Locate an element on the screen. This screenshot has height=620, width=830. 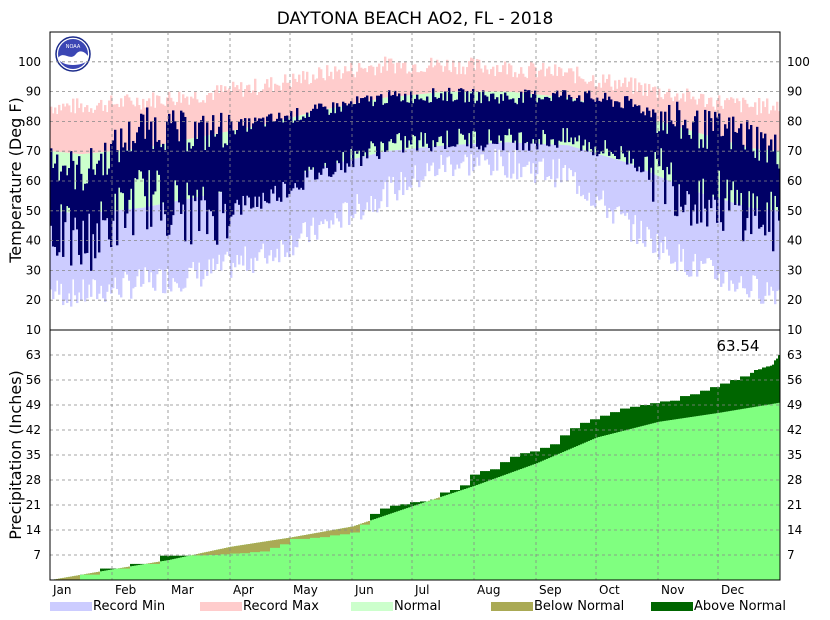
legend-swatch is located at coordinates (221, 606).